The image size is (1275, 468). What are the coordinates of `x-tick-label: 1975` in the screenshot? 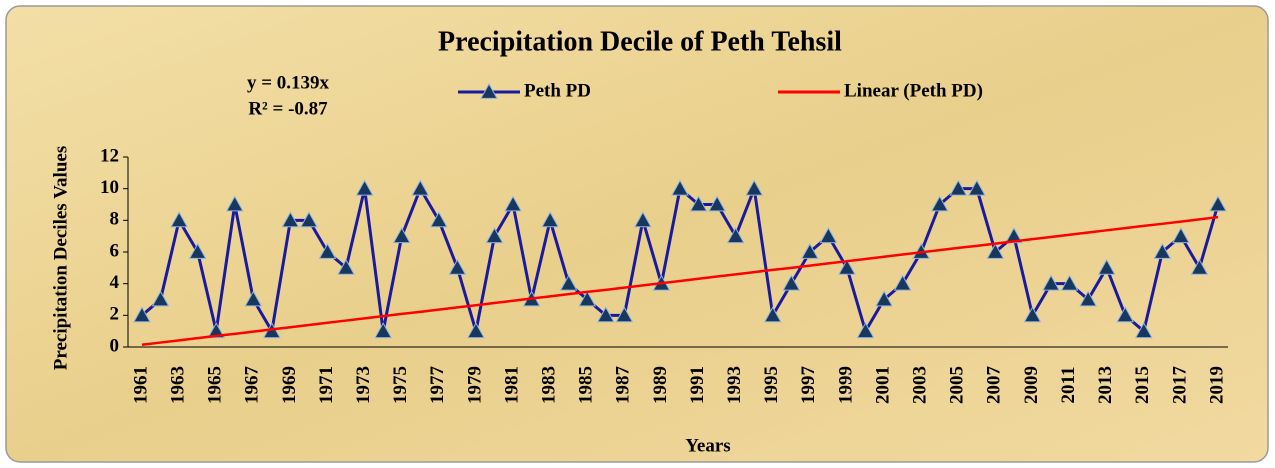 It's located at (400, 385).